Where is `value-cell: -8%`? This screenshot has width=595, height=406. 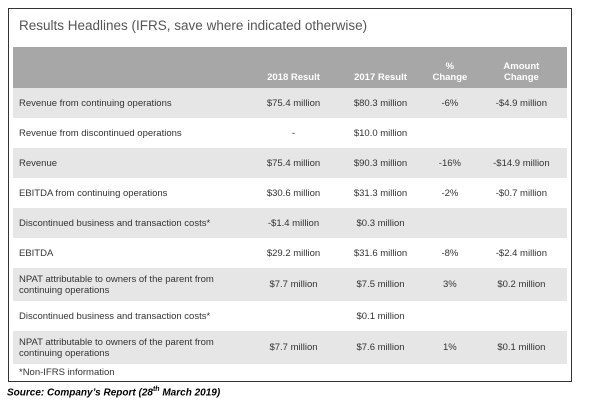 value-cell: -8% is located at coordinates (450, 253).